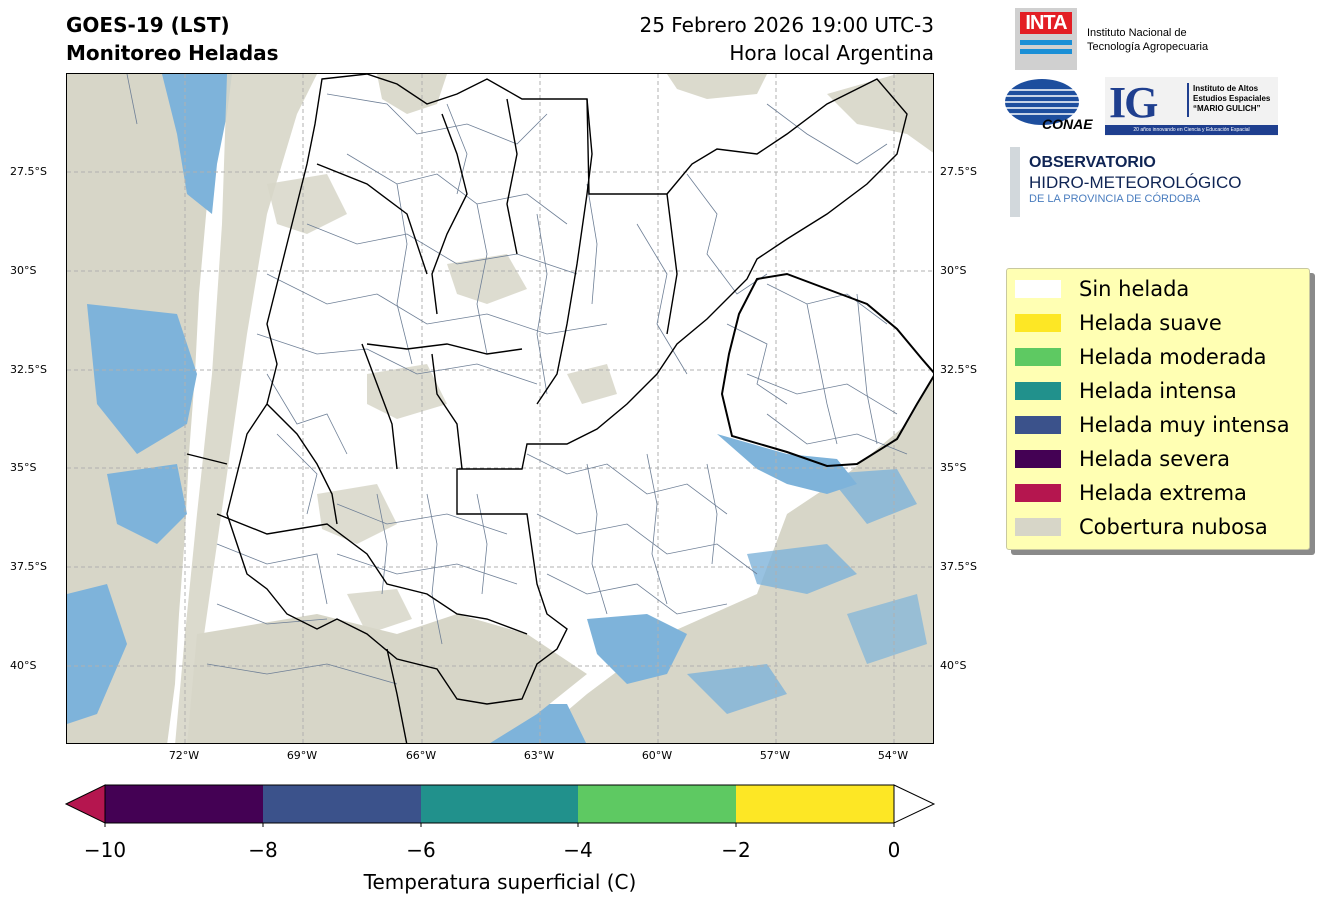 This screenshot has height=911, width=1324. Describe the element at coordinates (958, 369) in the screenshot. I see `lat-label-right: 32.5°S` at that location.